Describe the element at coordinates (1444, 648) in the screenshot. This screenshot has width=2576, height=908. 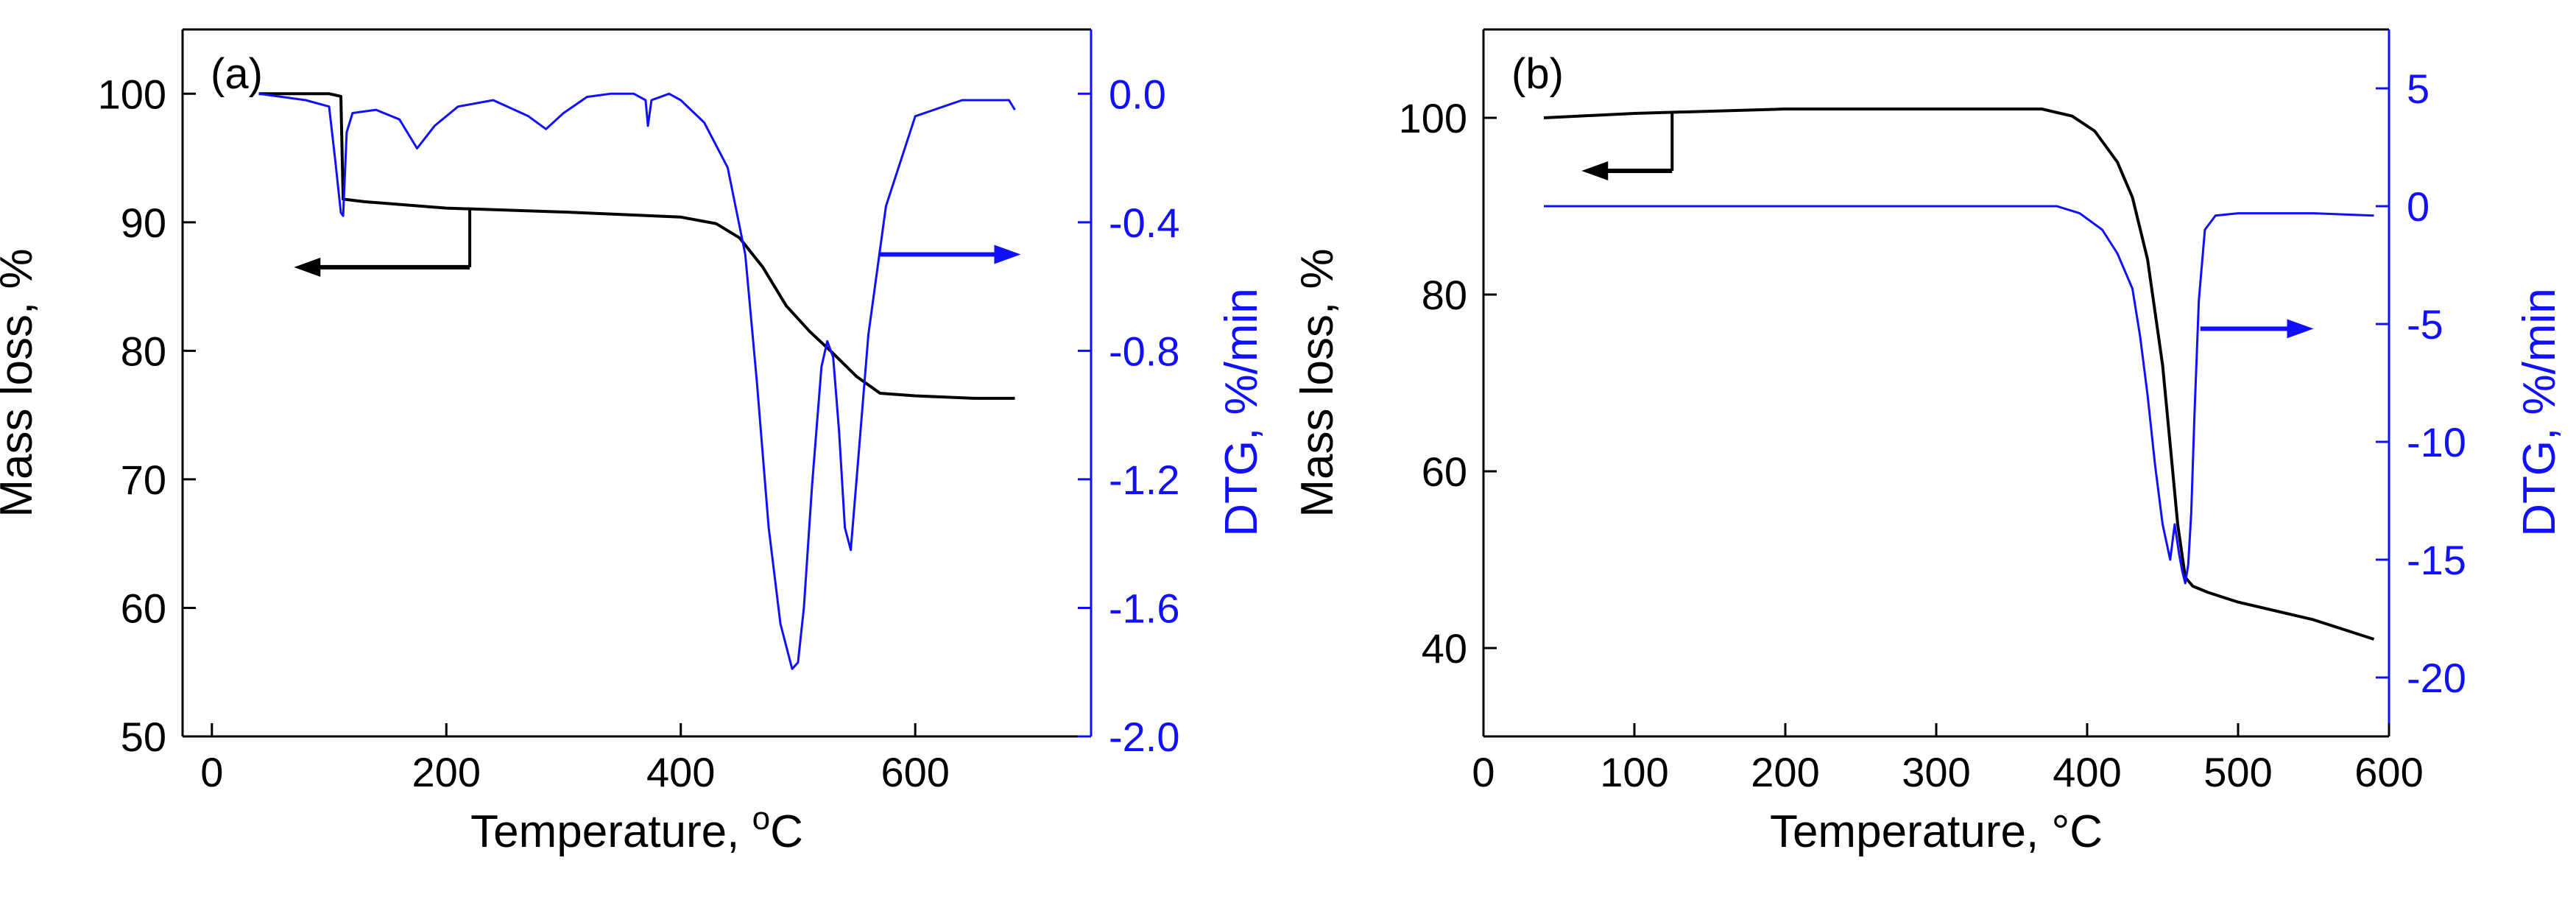
I see `y-tick-label: 40` at that location.